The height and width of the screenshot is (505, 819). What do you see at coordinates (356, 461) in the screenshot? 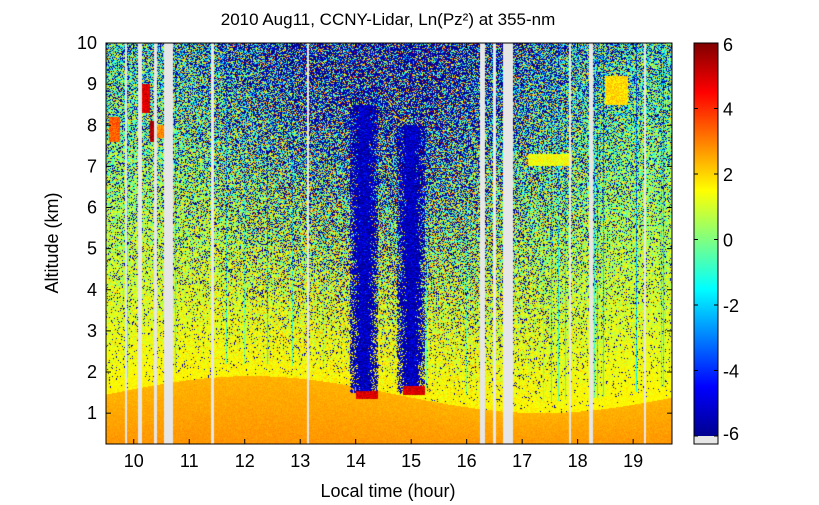
I see `x-tick-label: 14` at bounding box center [356, 461].